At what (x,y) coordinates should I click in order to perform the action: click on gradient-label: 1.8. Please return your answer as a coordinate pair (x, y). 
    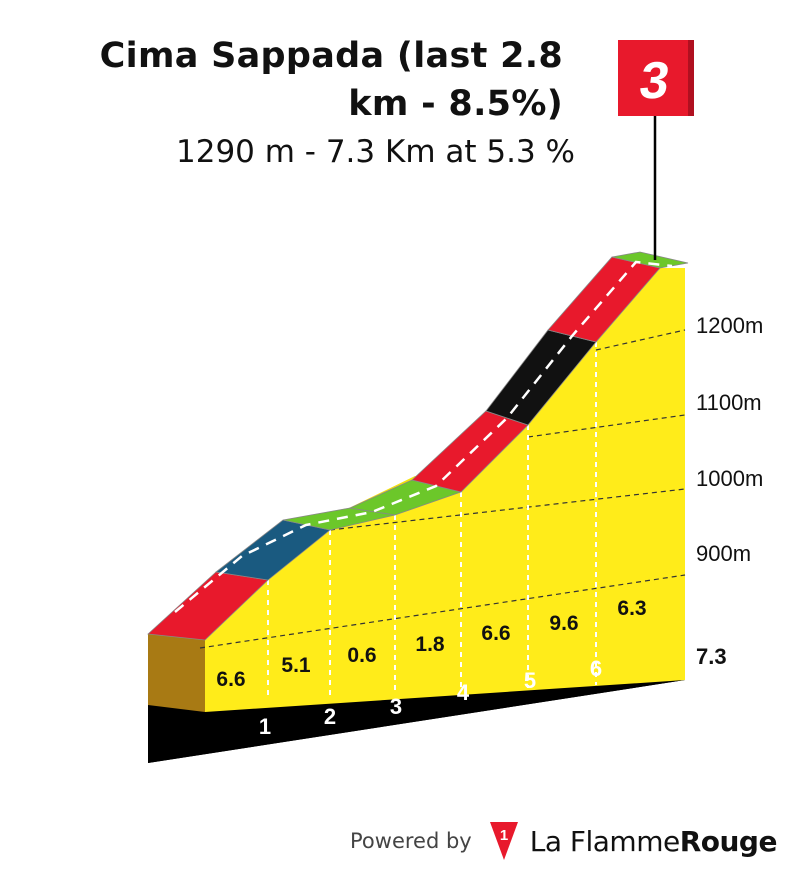
    Looking at the image, I should click on (430, 644).